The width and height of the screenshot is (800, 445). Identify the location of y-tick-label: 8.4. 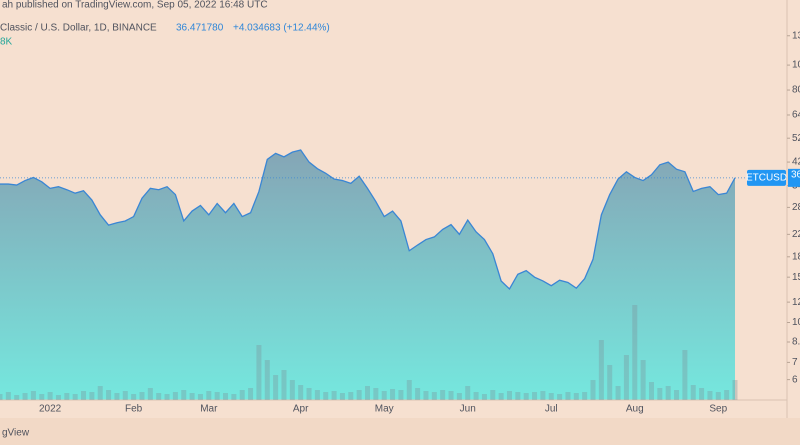
(796, 342).